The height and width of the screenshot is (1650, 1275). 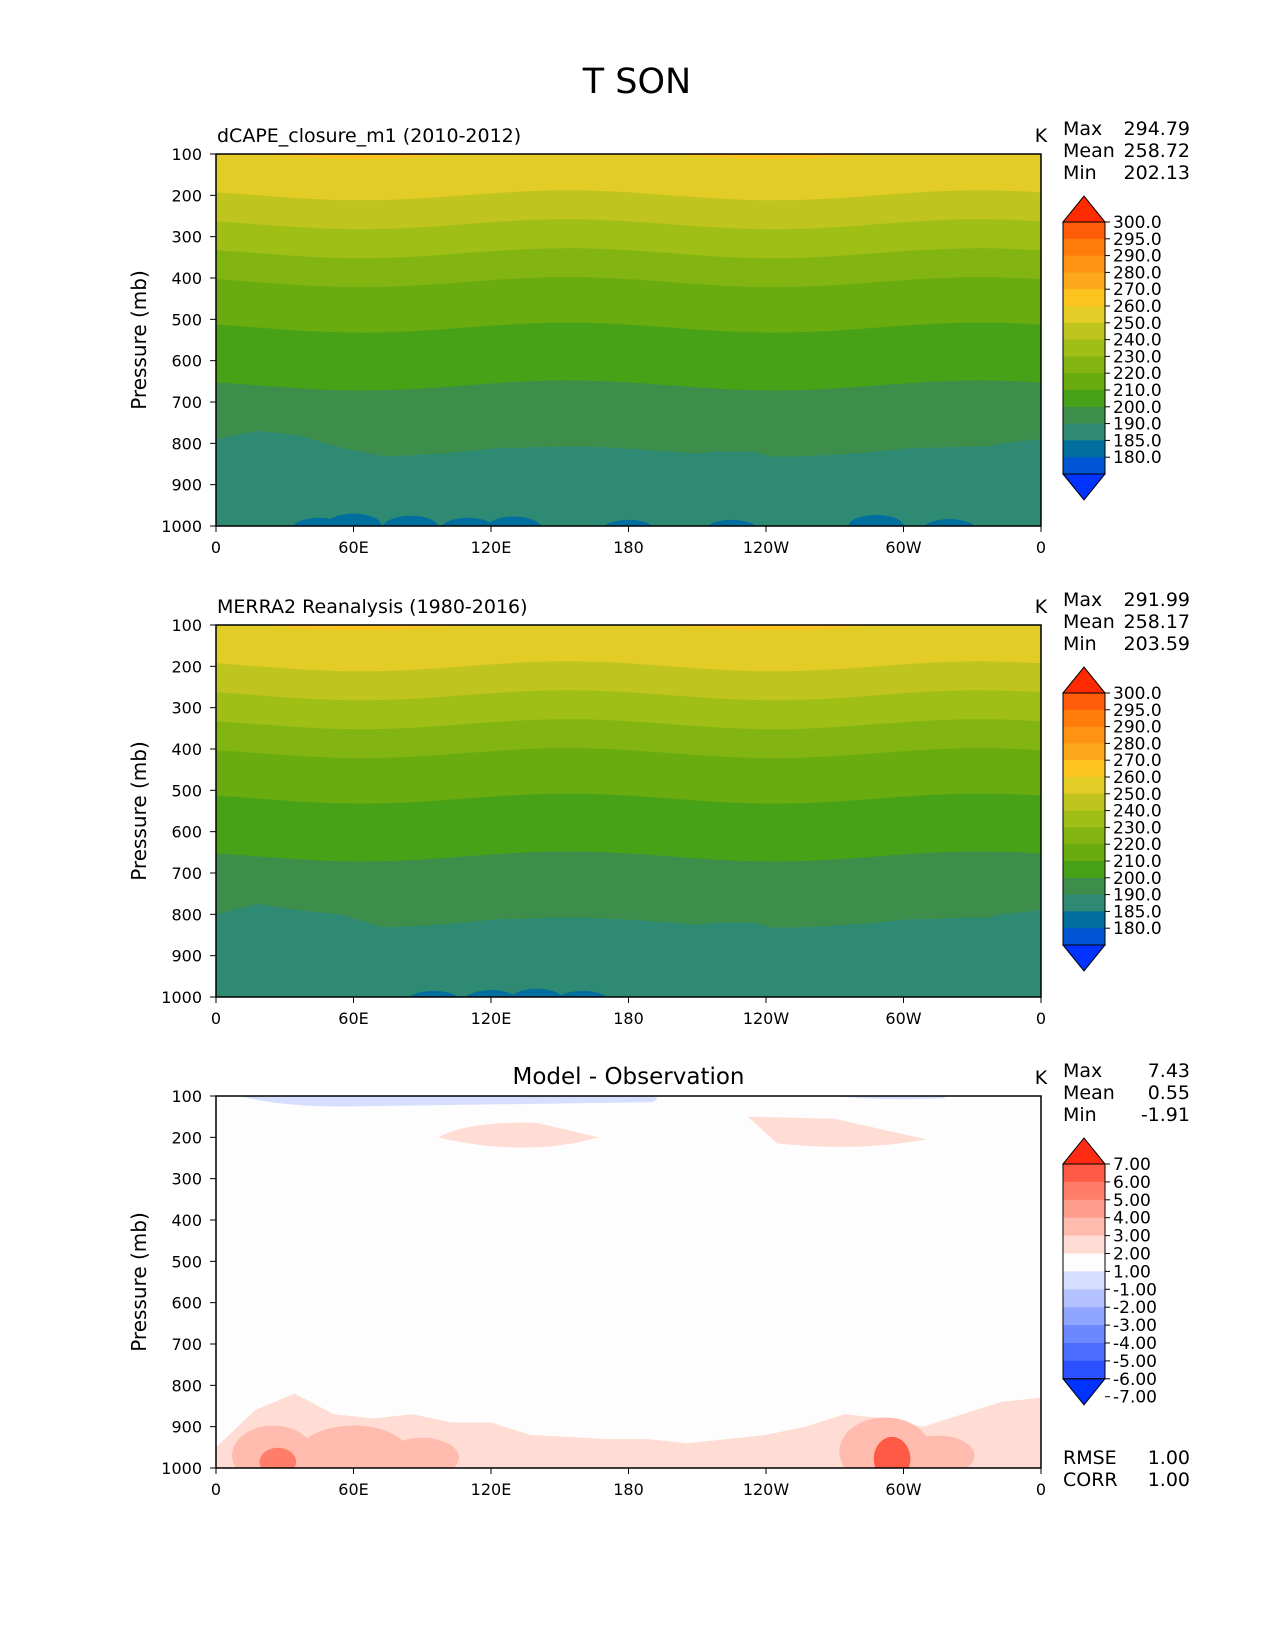 What do you see at coordinates (186, 1385) in the screenshot?
I see `y-tick-label: 800` at bounding box center [186, 1385].